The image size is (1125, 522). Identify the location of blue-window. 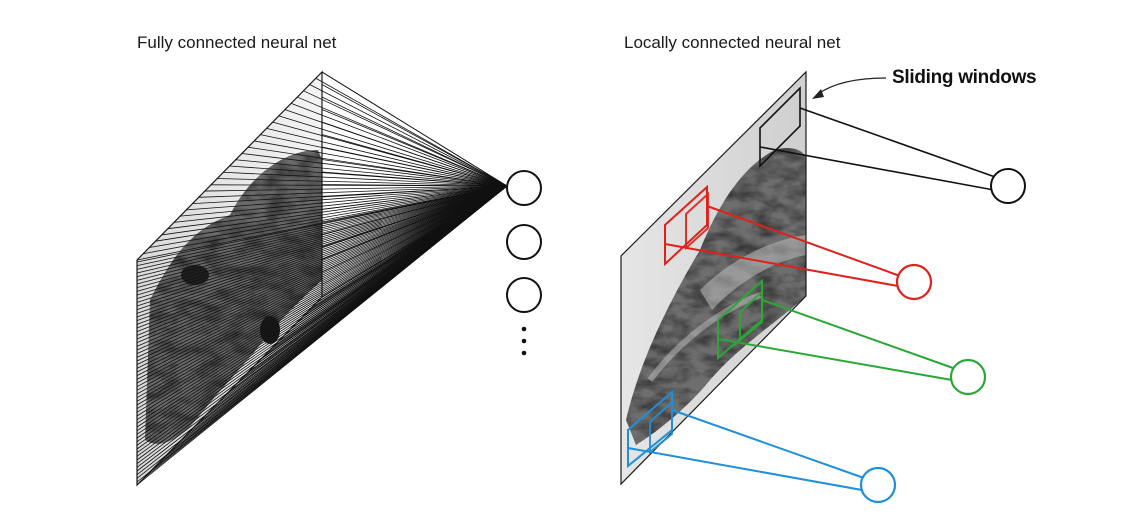
(762, 446).